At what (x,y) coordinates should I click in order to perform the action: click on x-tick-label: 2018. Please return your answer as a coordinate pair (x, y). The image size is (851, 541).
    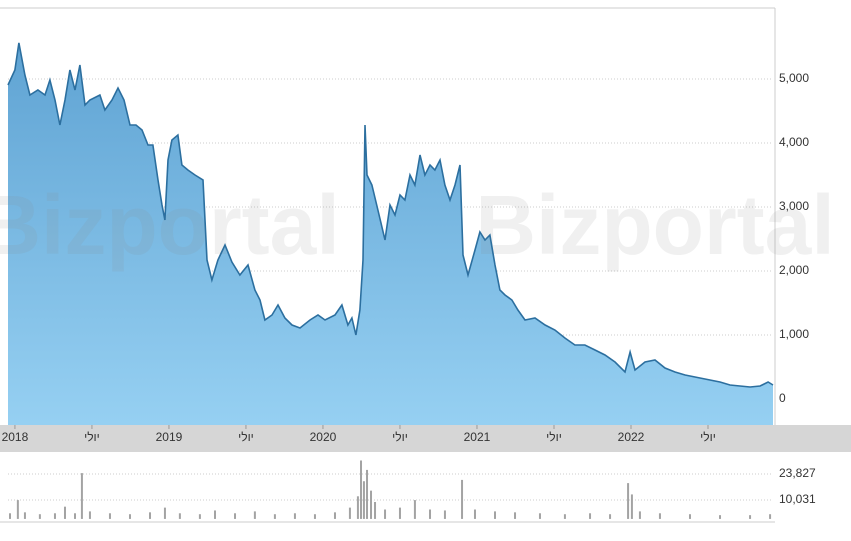
    Looking at the image, I should click on (15, 437).